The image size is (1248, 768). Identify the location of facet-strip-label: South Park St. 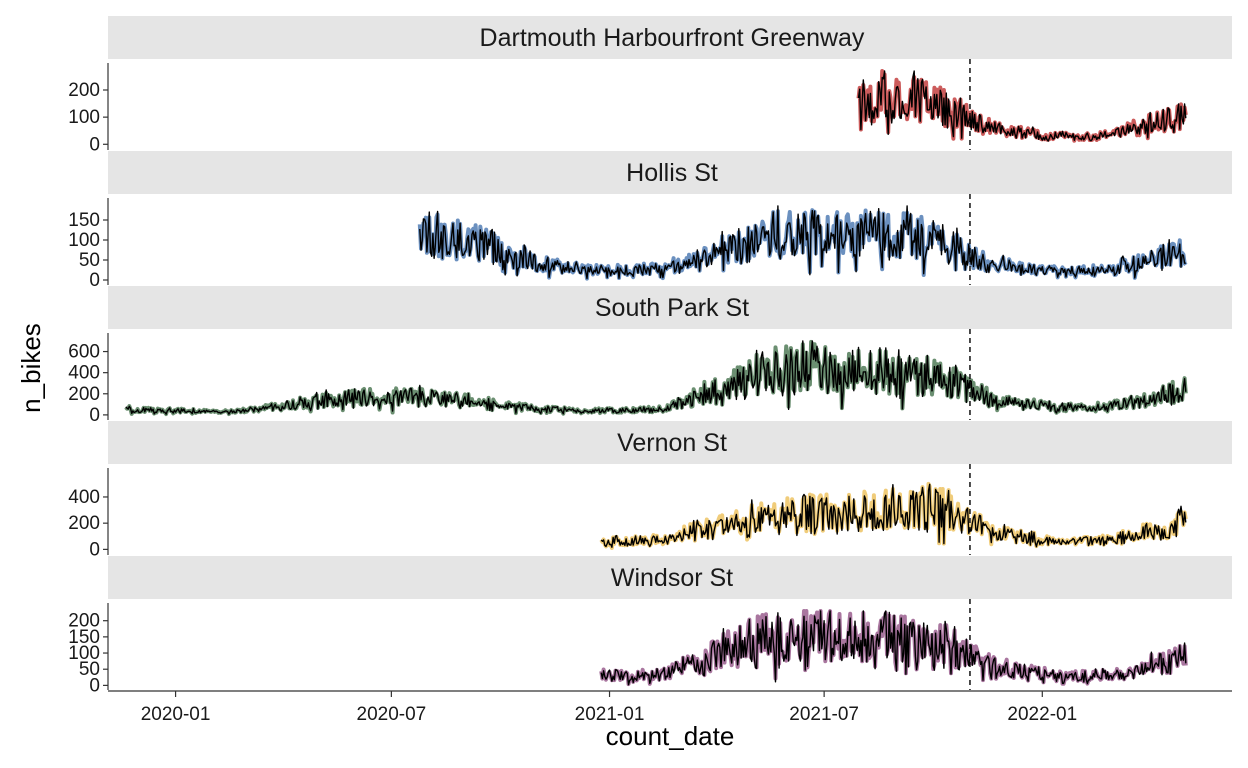
(672, 308).